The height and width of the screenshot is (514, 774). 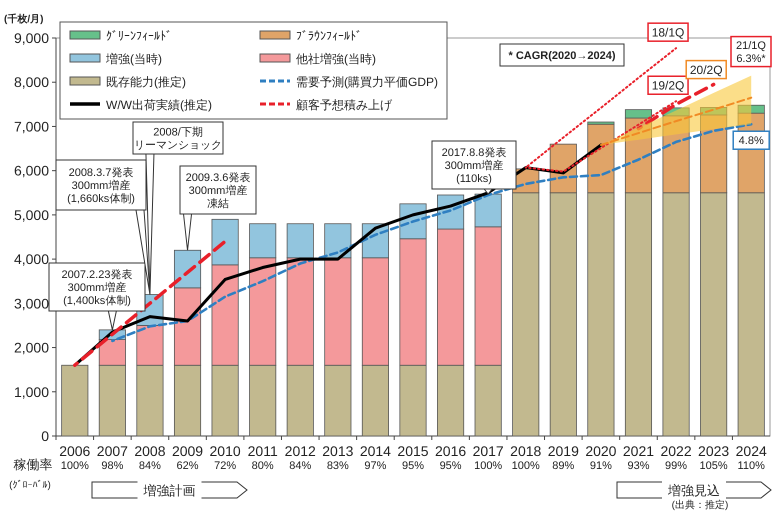 What do you see at coordinates (706, 70) in the screenshot?
I see `series-label: 20/2Q` at bounding box center [706, 70].